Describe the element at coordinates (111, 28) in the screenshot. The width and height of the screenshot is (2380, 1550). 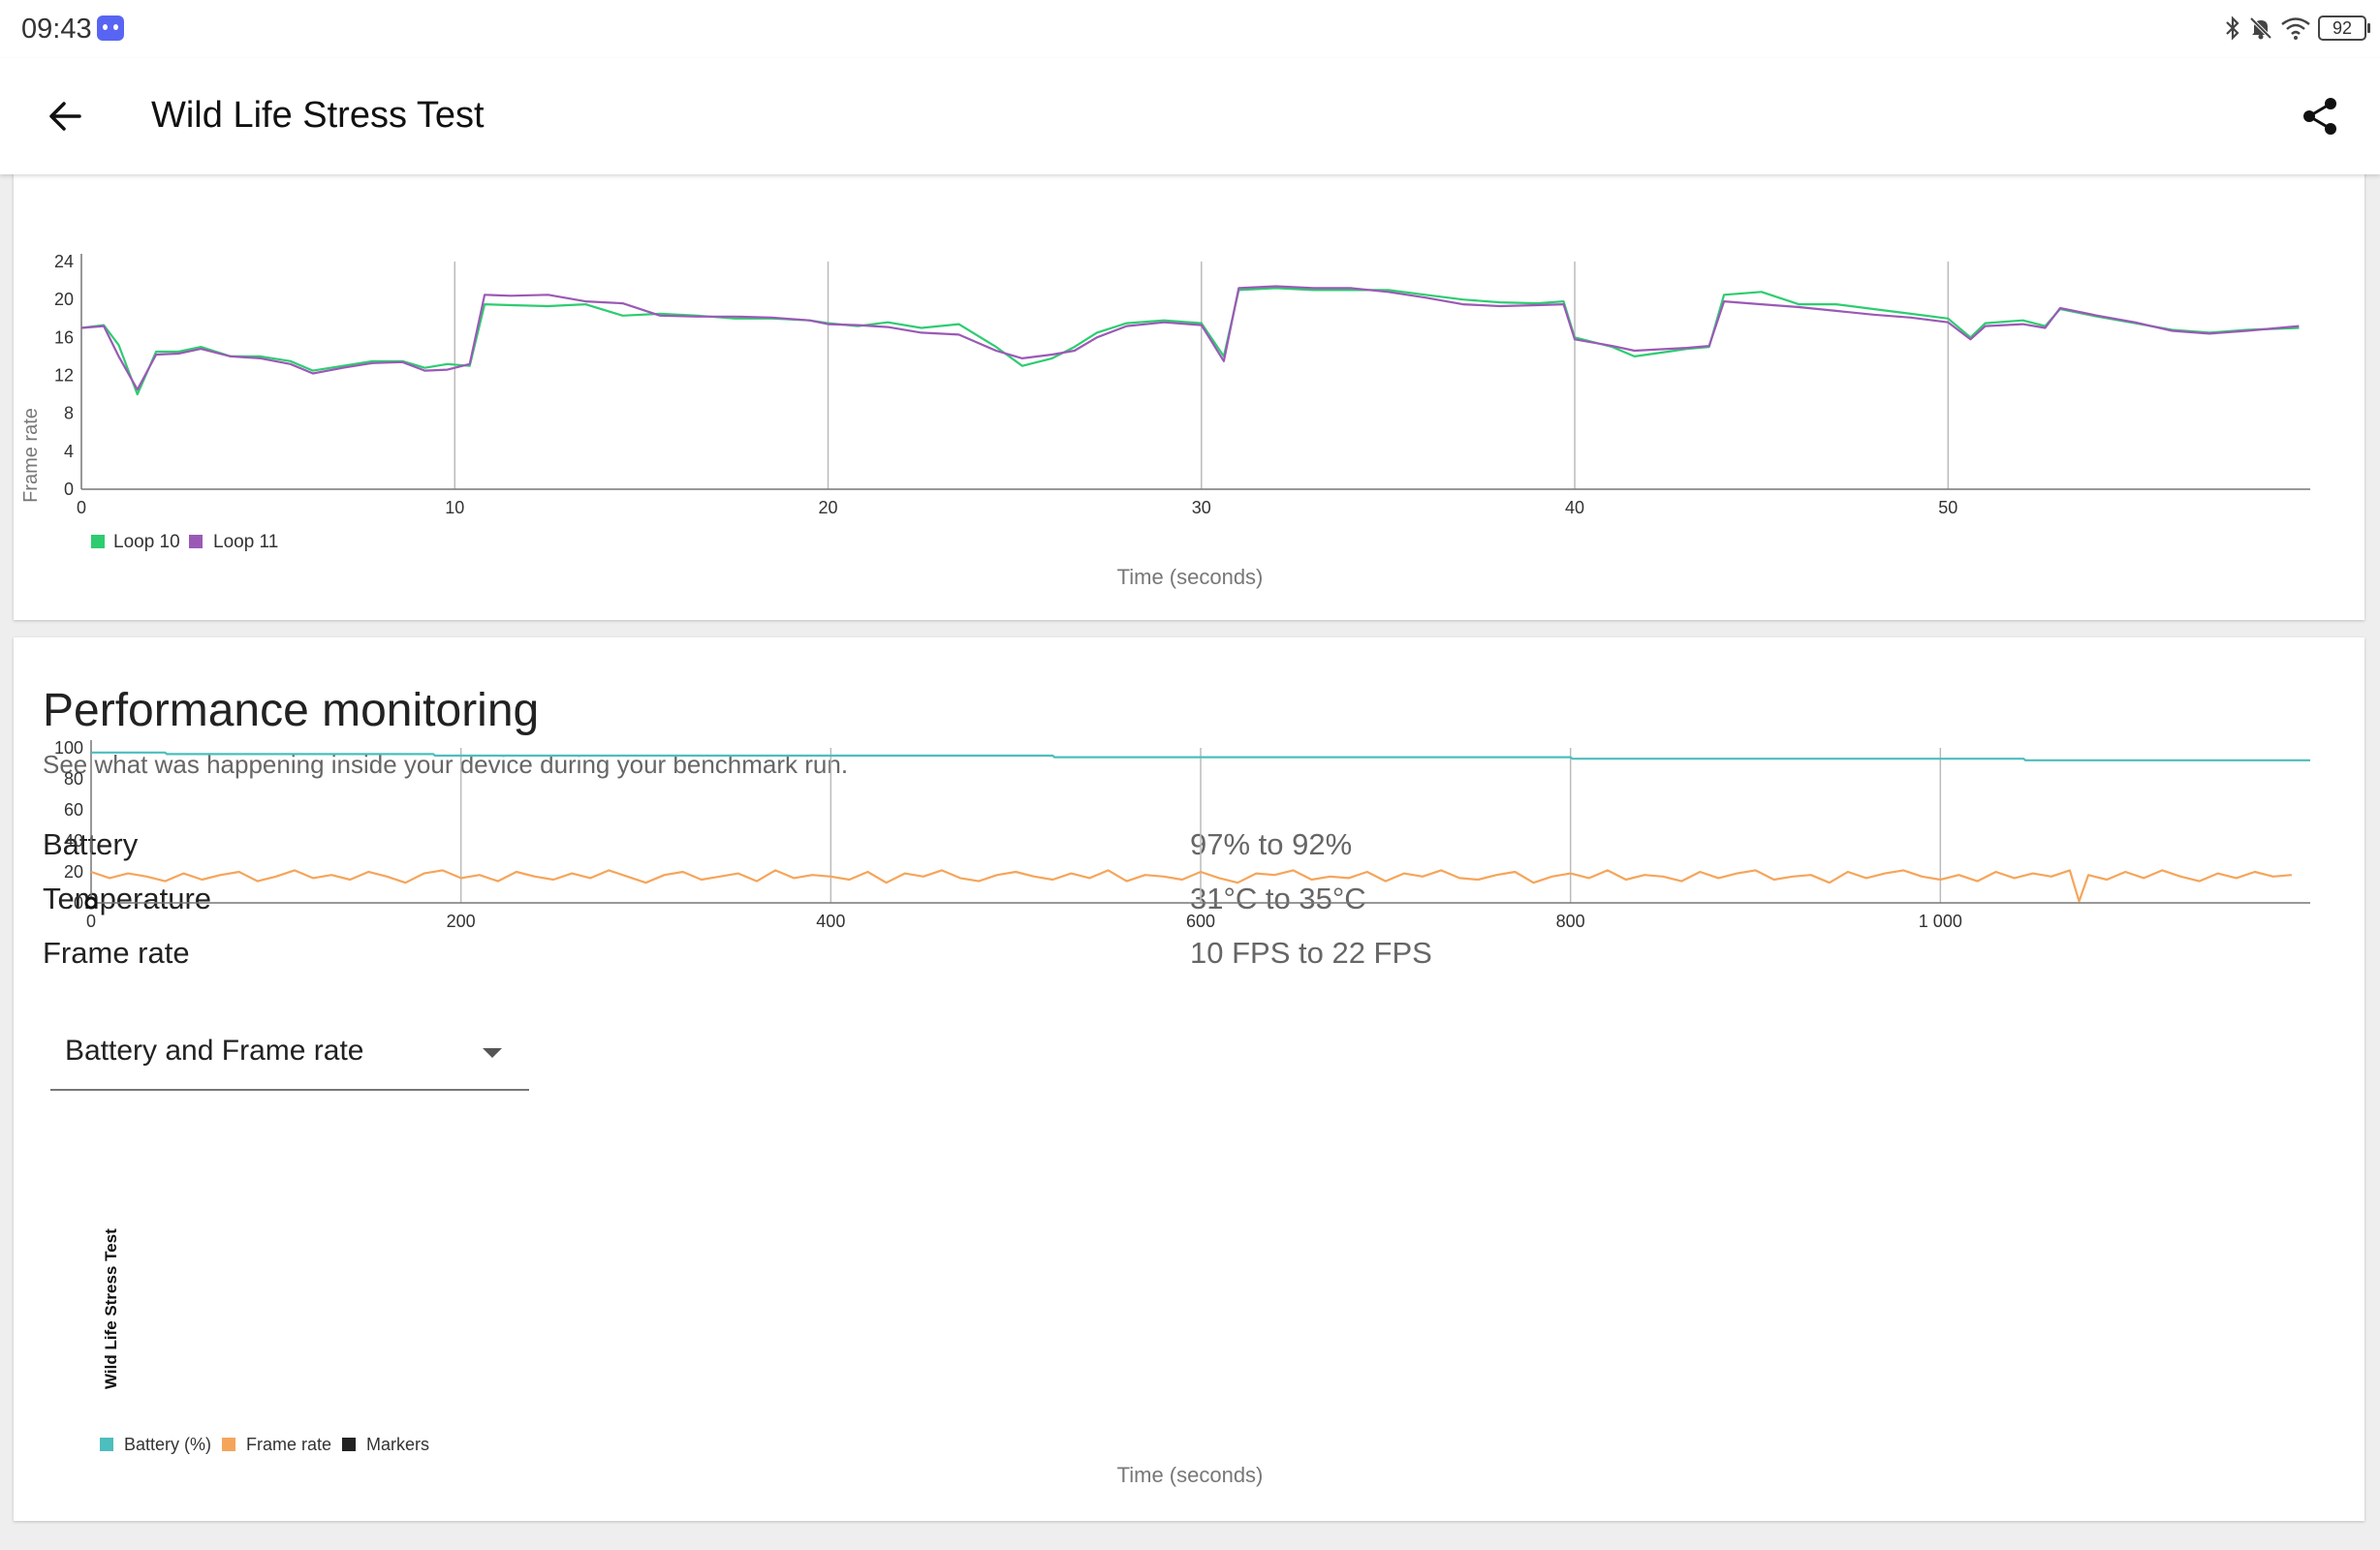
I see `discord-icon` at that location.